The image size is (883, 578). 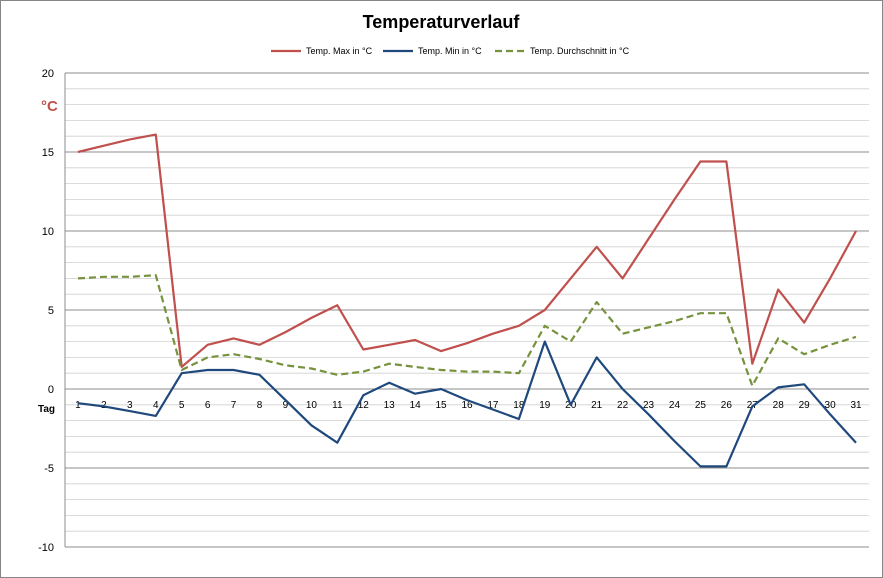 I want to click on x-tick-label: 29, so click(x=805, y=405).